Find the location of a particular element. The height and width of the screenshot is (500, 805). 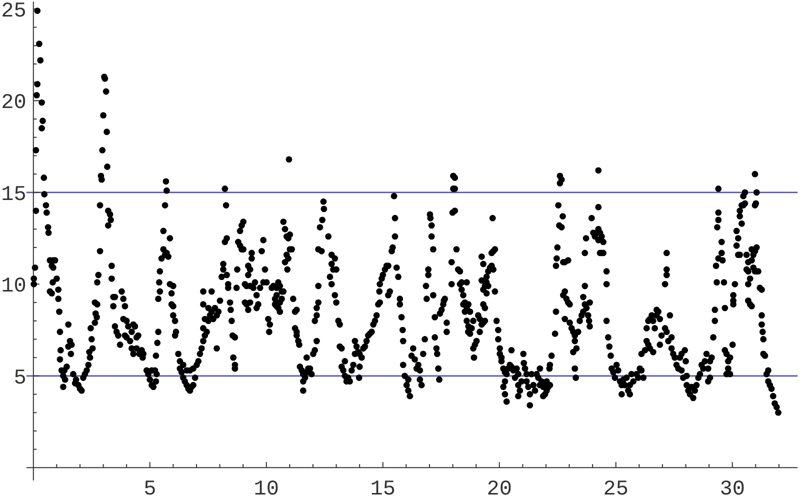

x-tick-label: 20 is located at coordinates (499, 489).